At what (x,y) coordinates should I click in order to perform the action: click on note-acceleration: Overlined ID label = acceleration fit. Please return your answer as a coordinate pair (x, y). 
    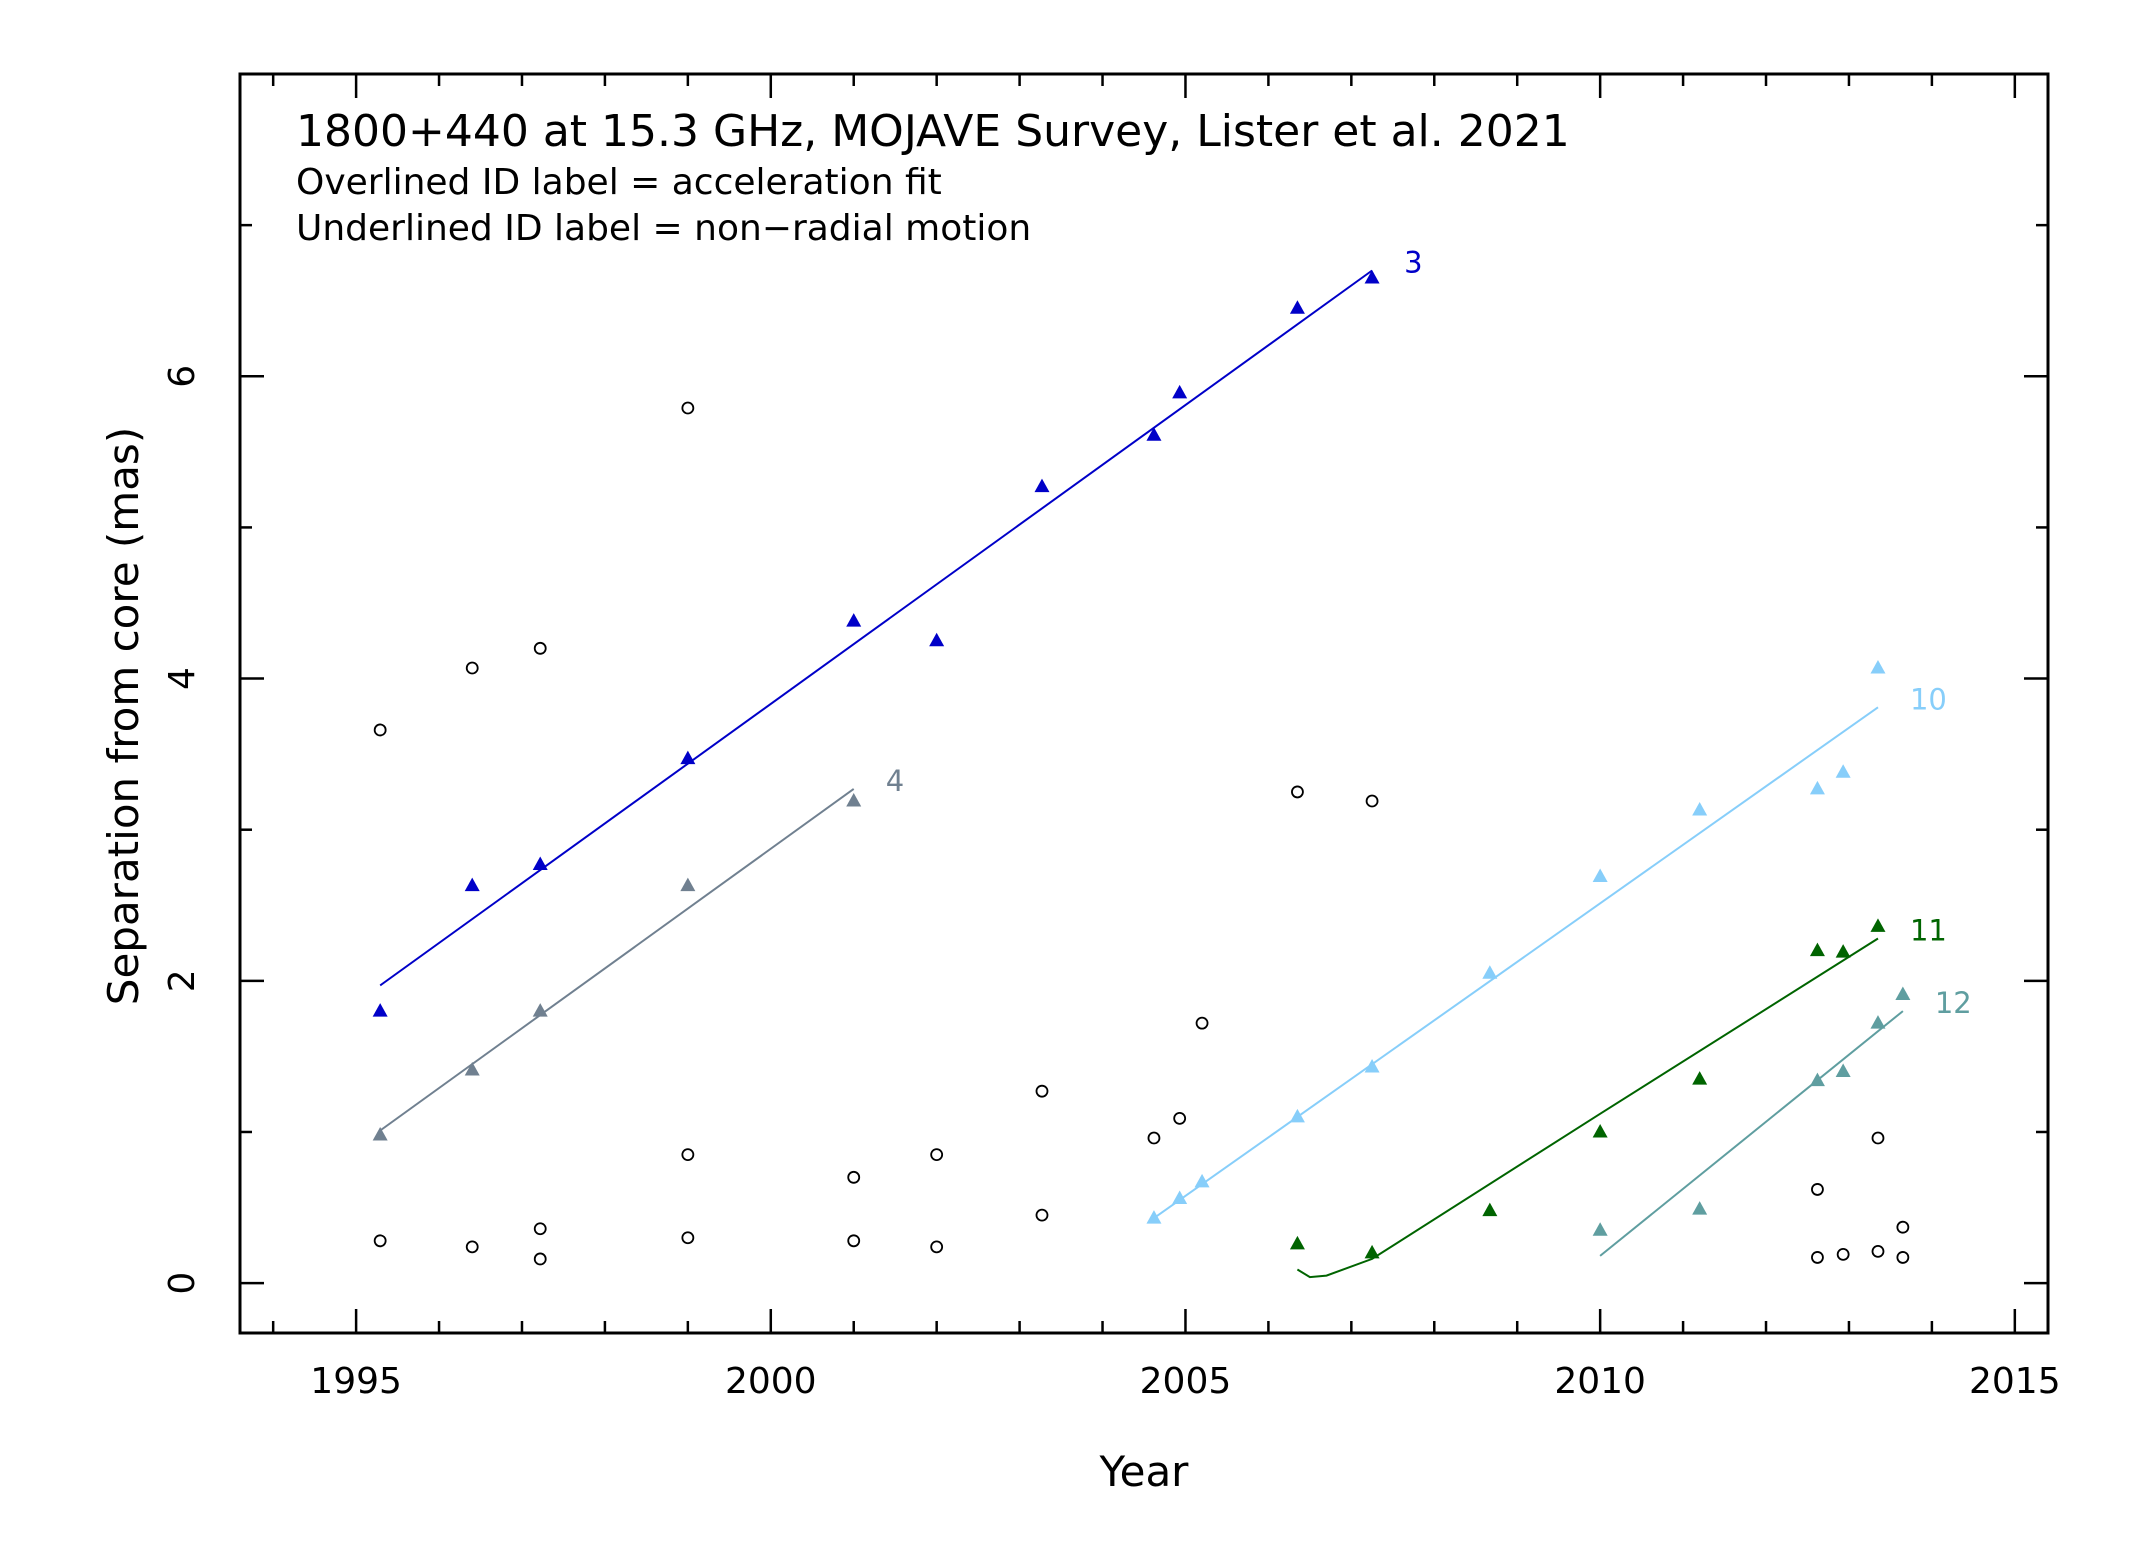
    Looking at the image, I should click on (619, 182).